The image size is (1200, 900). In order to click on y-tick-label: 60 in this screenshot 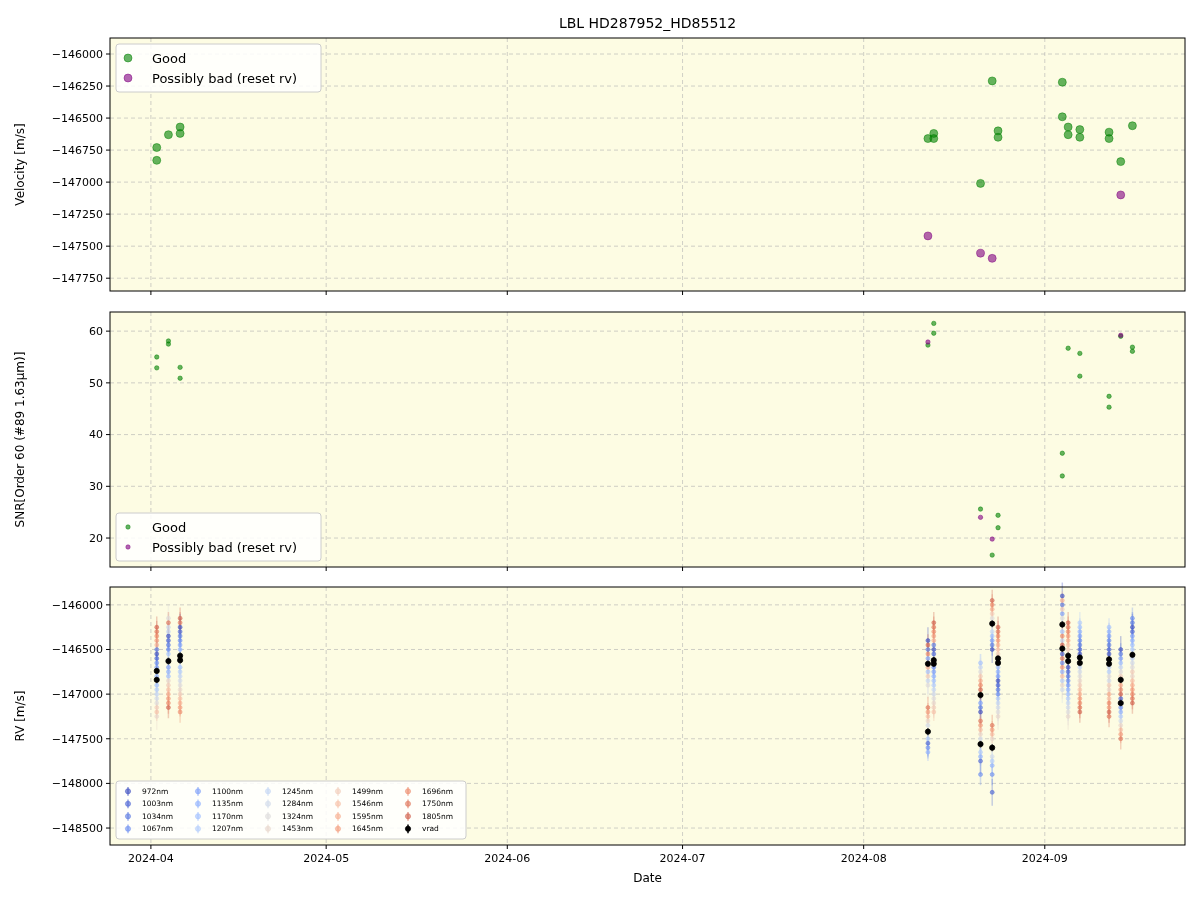, I will do `click(96, 331)`.